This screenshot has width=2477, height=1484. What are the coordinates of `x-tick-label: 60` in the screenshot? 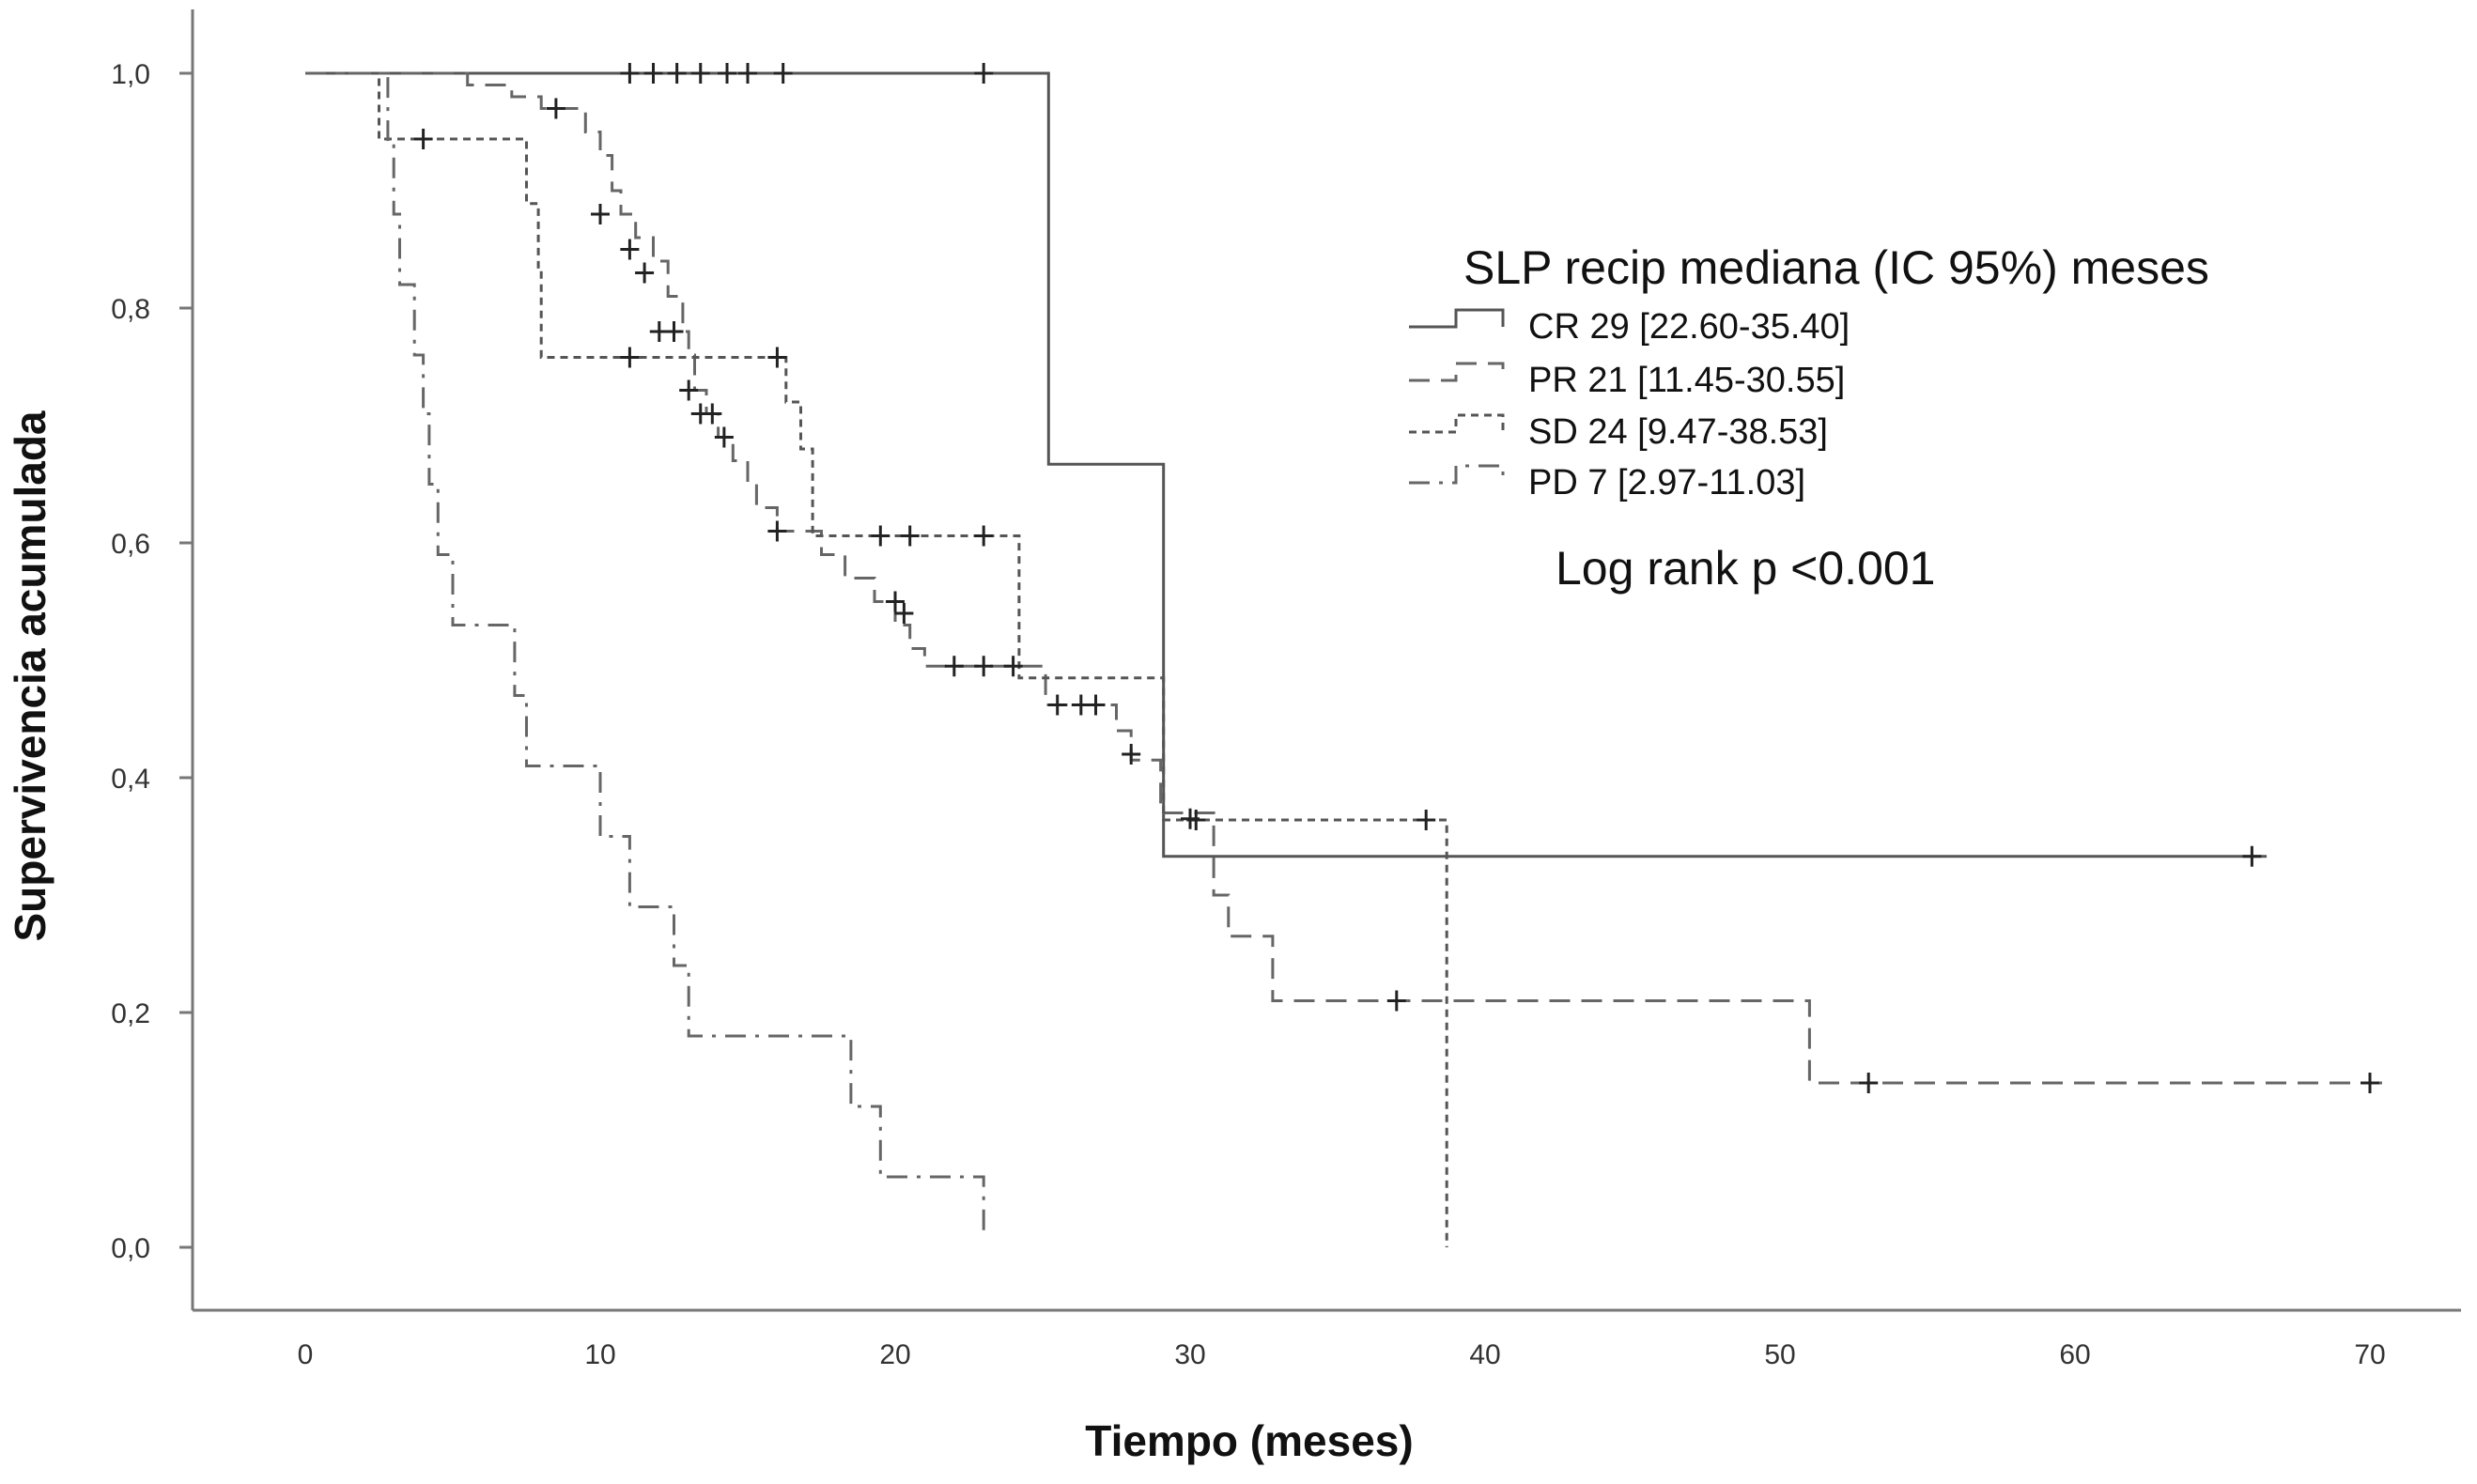 It's located at (2074, 1354).